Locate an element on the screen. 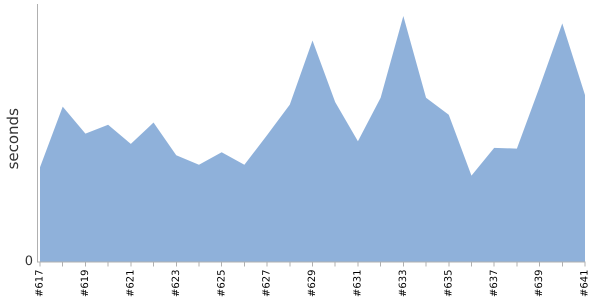 The width and height of the screenshot is (600, 300). y-axis-title: seconds is located at coordinates (13, 139).